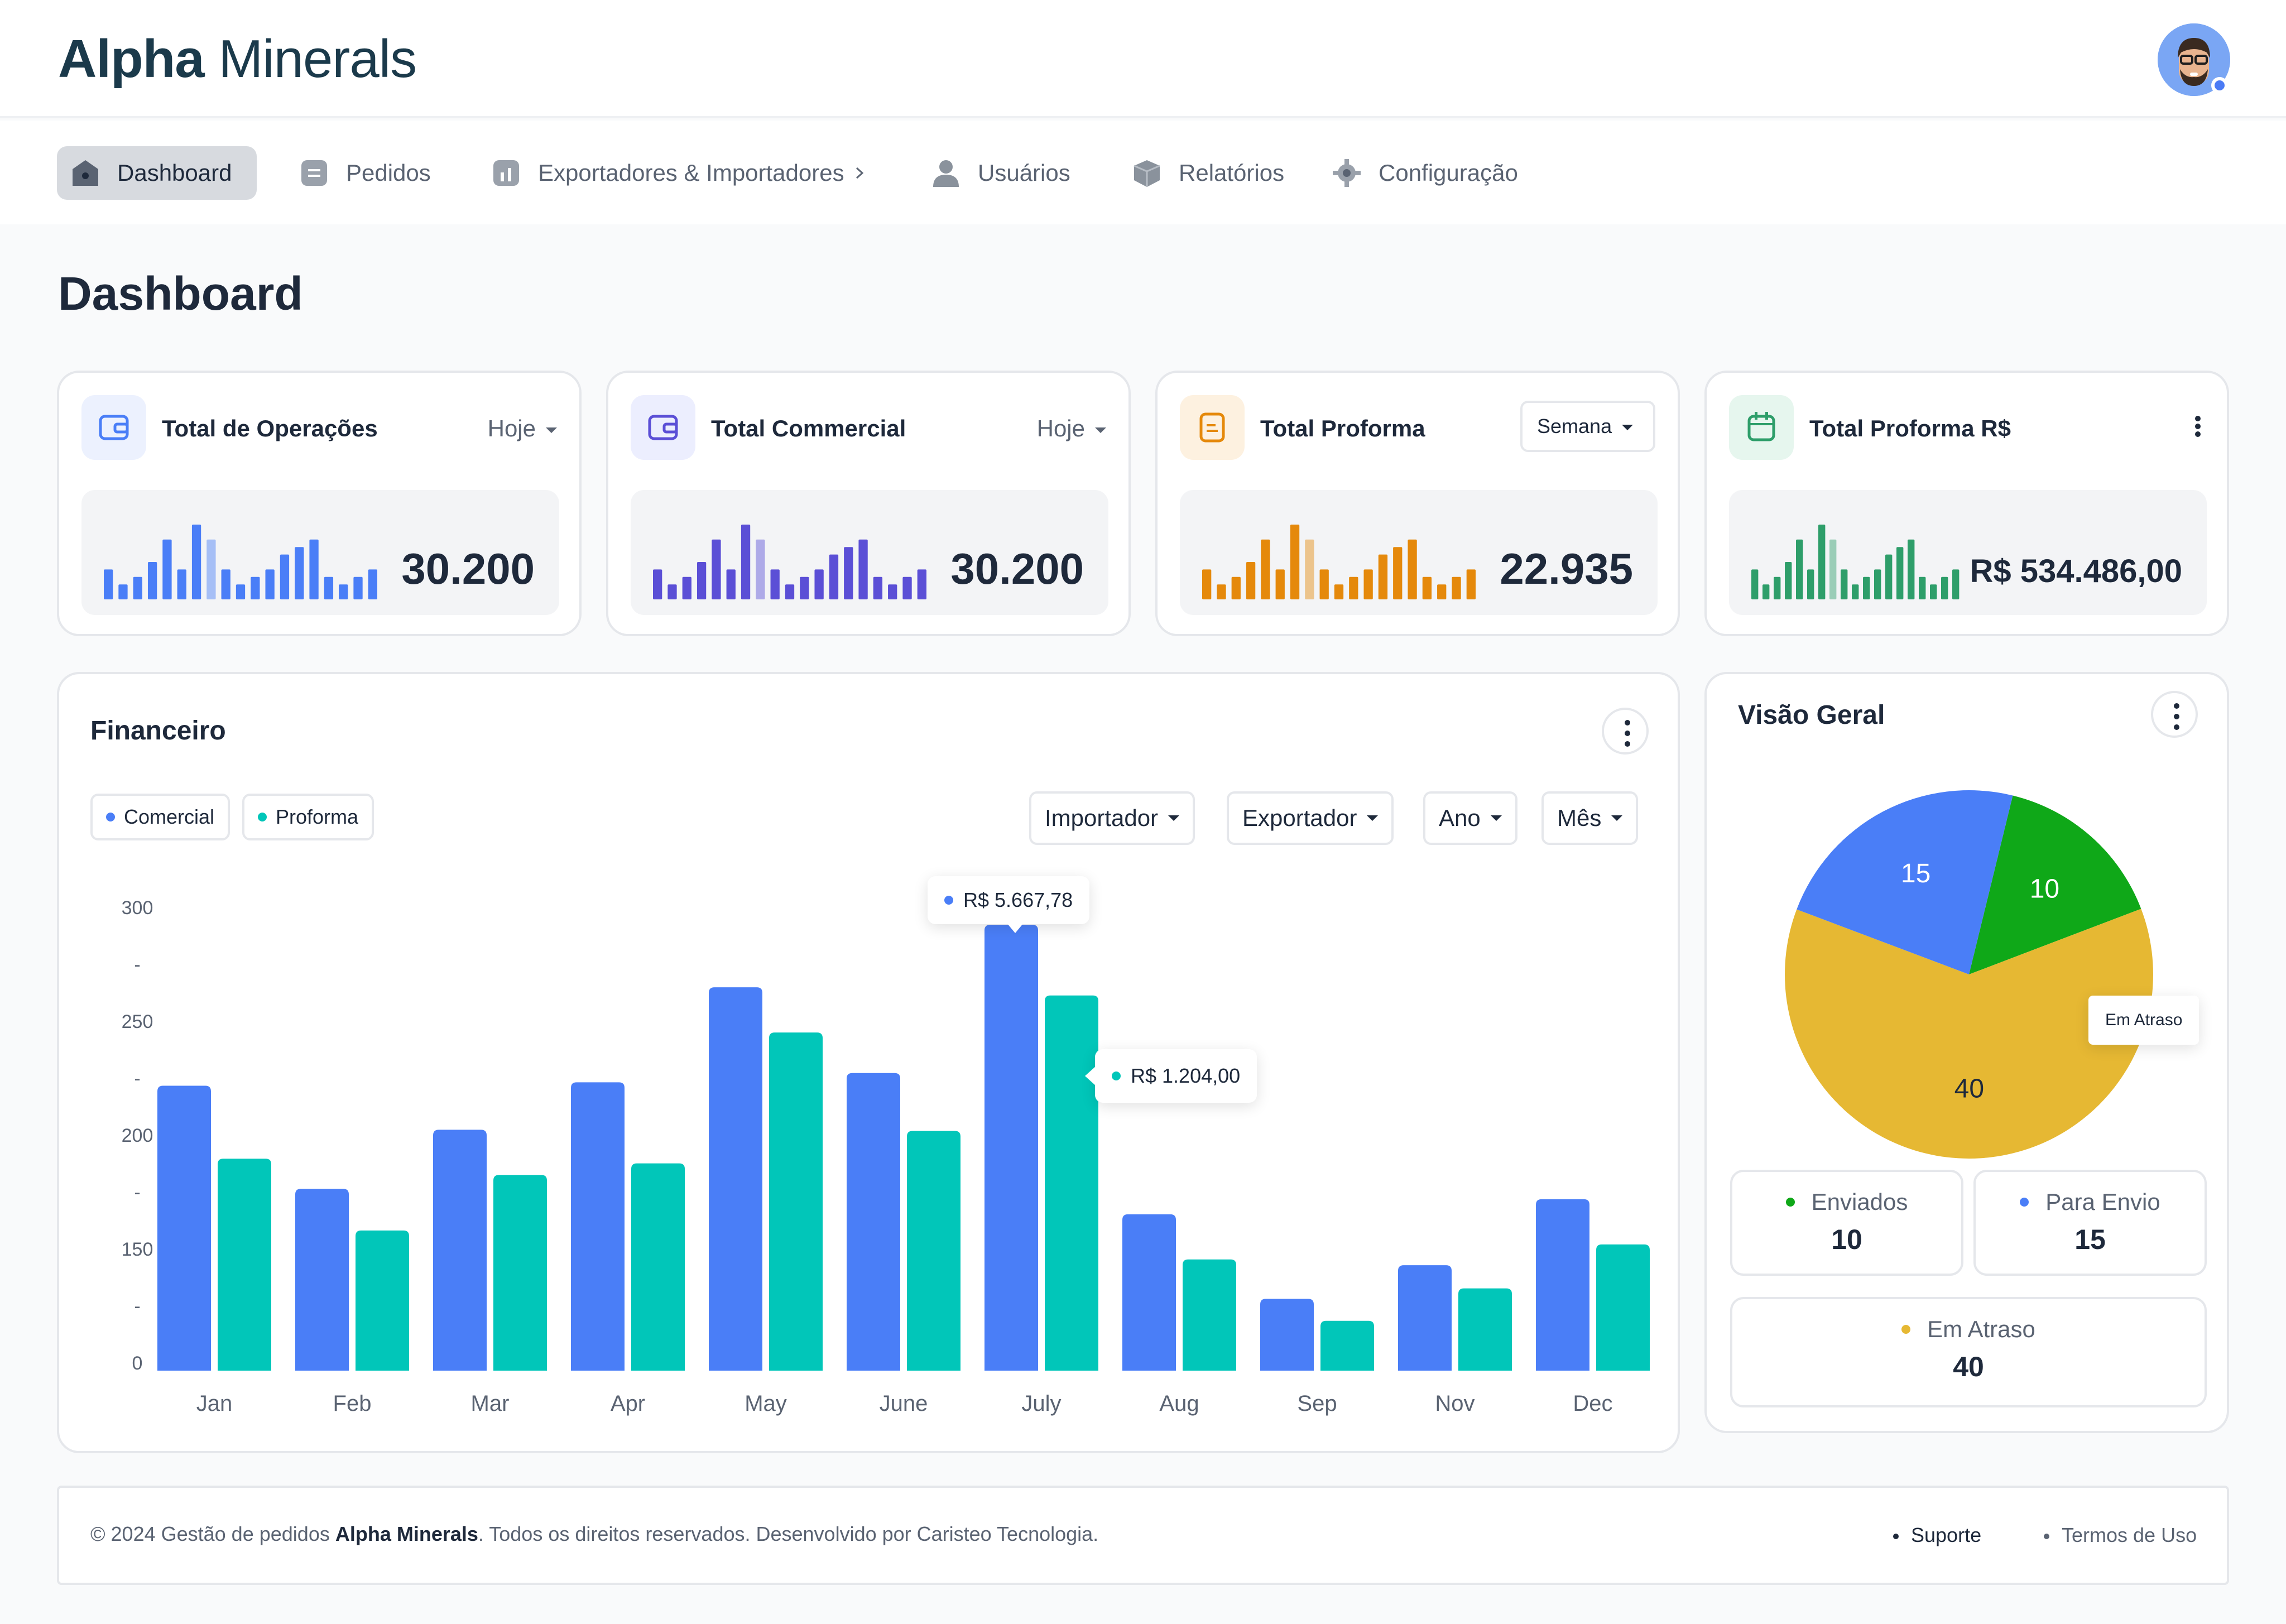  Describe the element at coordinates (1590, 818) in the screenshot. I see `filter-mes: Mês` at that location.